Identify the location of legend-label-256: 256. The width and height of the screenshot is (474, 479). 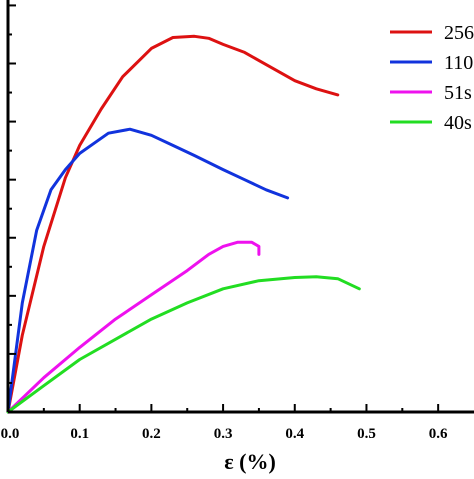
(459, 33).